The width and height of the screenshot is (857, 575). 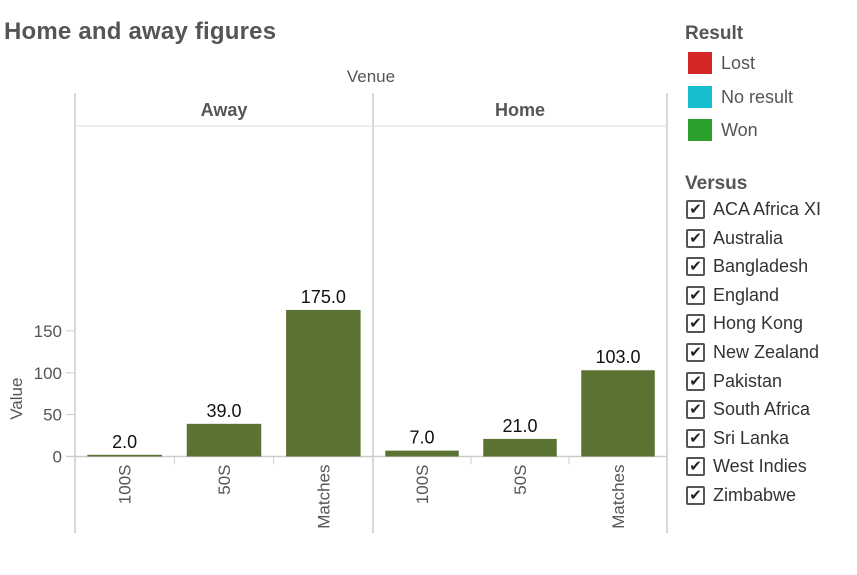 I want to click on legend-versus-item: ✔ England, so click(x=753, y=298).